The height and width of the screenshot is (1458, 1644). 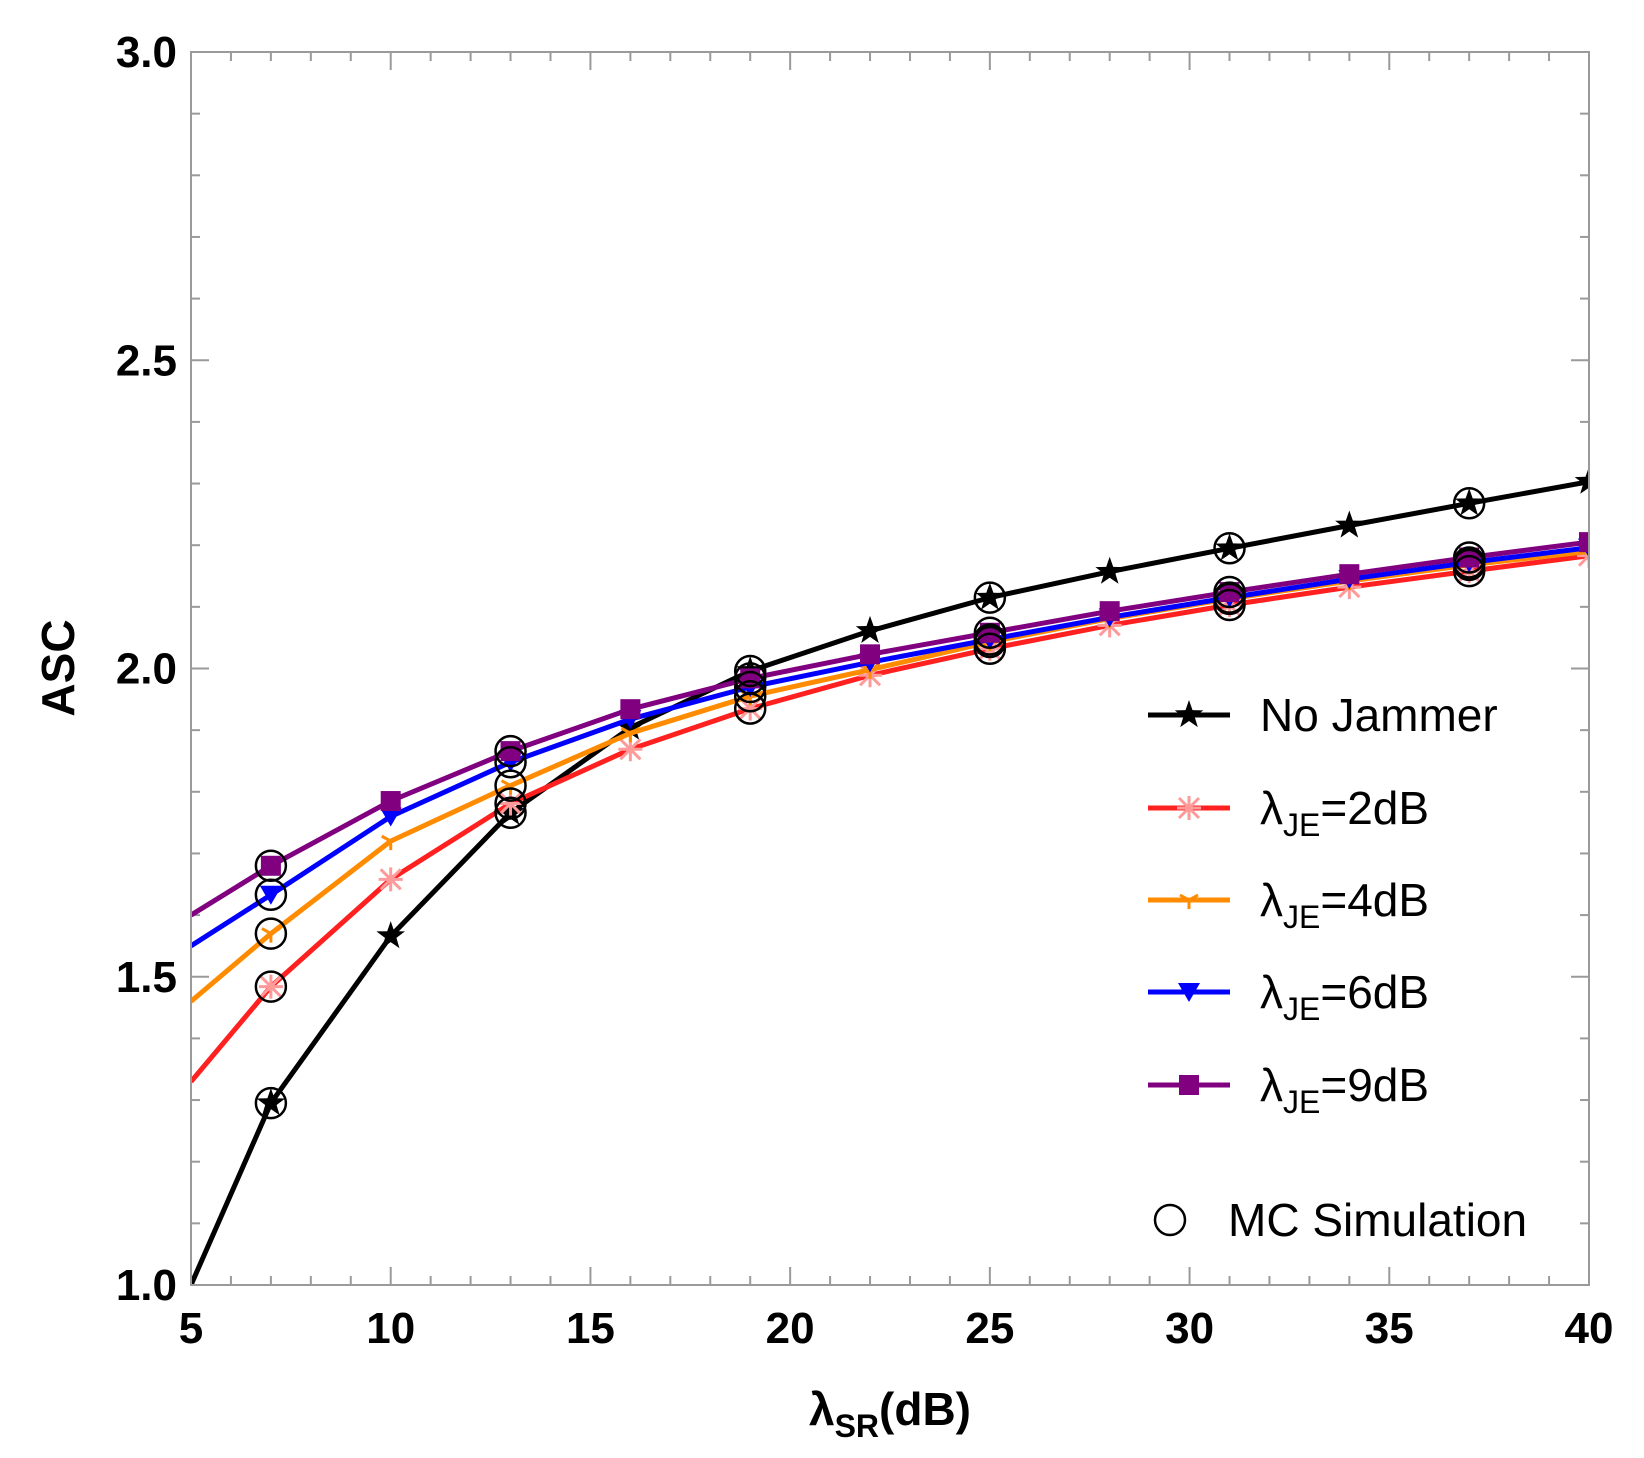 What do you see at coordinates (1374, 808) in the screenshot?
I see `legend-label-suffix: =2dB` at bounding box center [1374, 808].